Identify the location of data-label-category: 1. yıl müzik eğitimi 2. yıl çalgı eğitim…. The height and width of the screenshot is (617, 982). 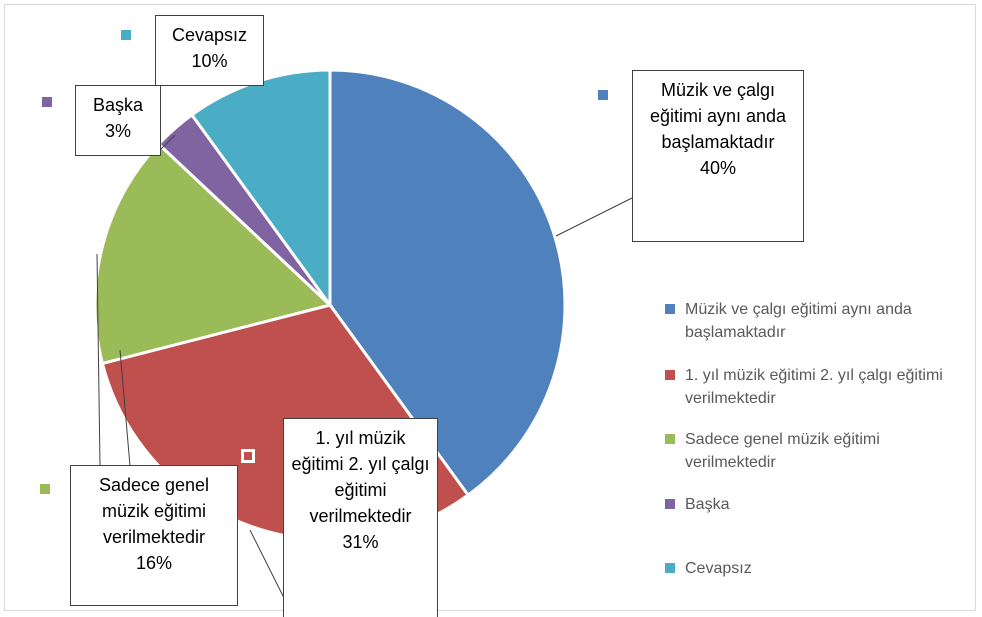
(360, 477).